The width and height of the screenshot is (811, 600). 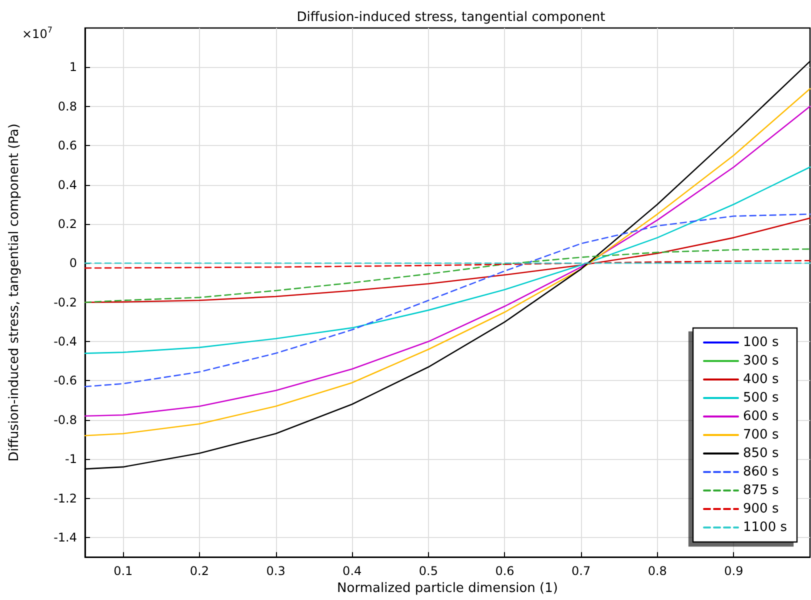 What do you see at coordinates (71, 459) in the screenshot?
I see `y-tick-label: -1` at bounding box center [71, 459].